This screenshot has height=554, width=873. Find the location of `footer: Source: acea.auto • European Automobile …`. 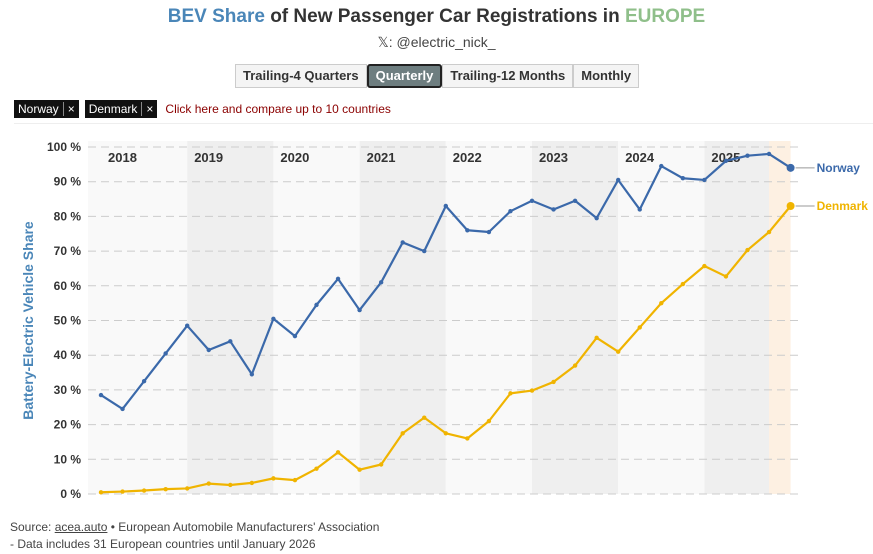

footer: Source: acea.auto • European Automobile … is located at coordinates (194, 536).